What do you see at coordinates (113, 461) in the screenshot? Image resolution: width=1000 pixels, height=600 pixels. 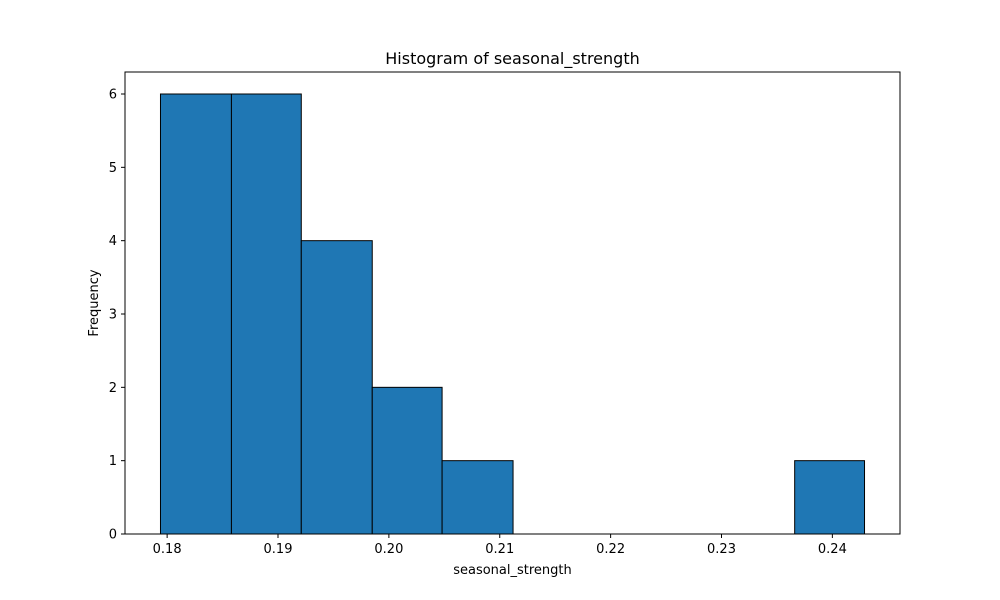 I see `y-tick-label: 1` at bounding box center [113, 461].